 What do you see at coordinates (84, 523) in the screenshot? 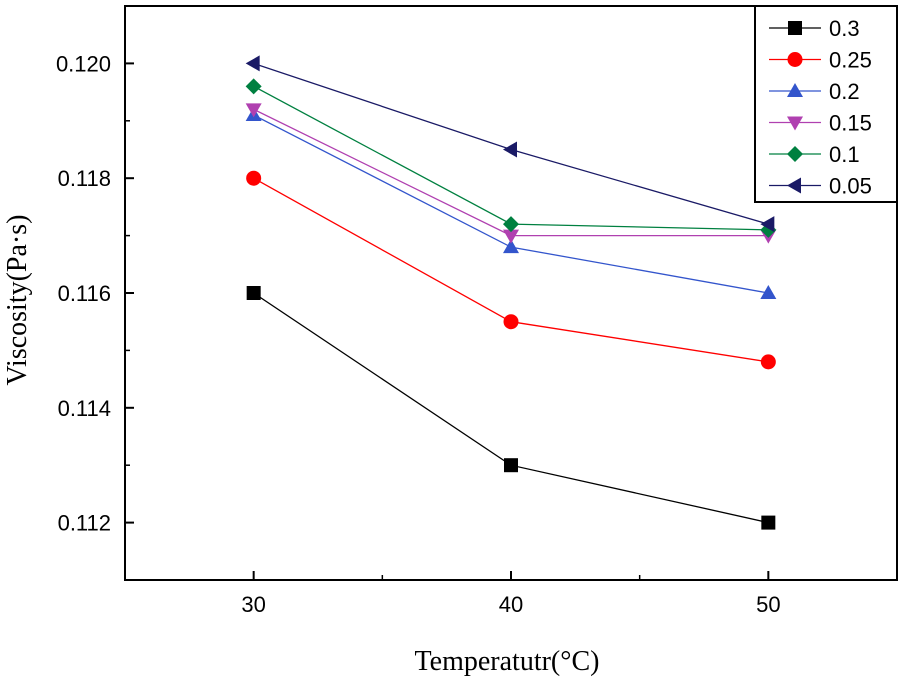
I see `y-tick-label: 0.112` at bounding box center [84, 523].